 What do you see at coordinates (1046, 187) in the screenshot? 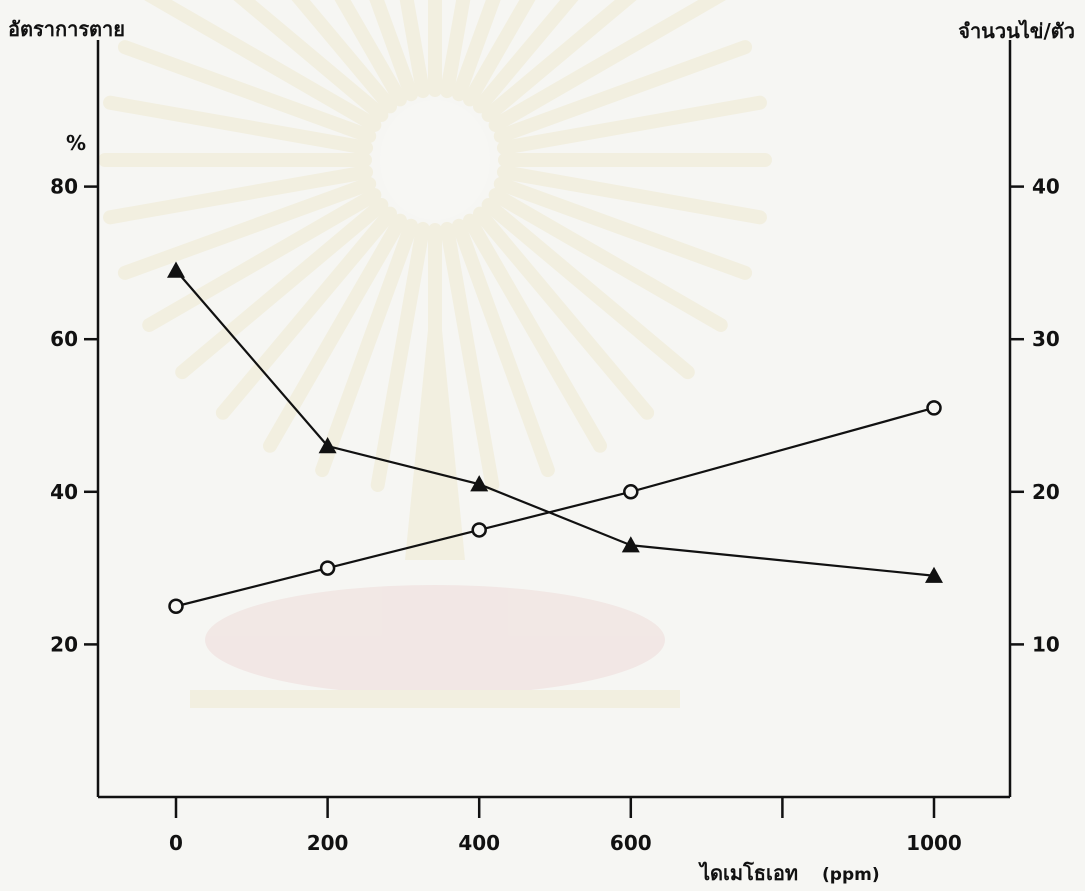
I see `y-right-tick-label: 40` at bounding box center [1046, 187].